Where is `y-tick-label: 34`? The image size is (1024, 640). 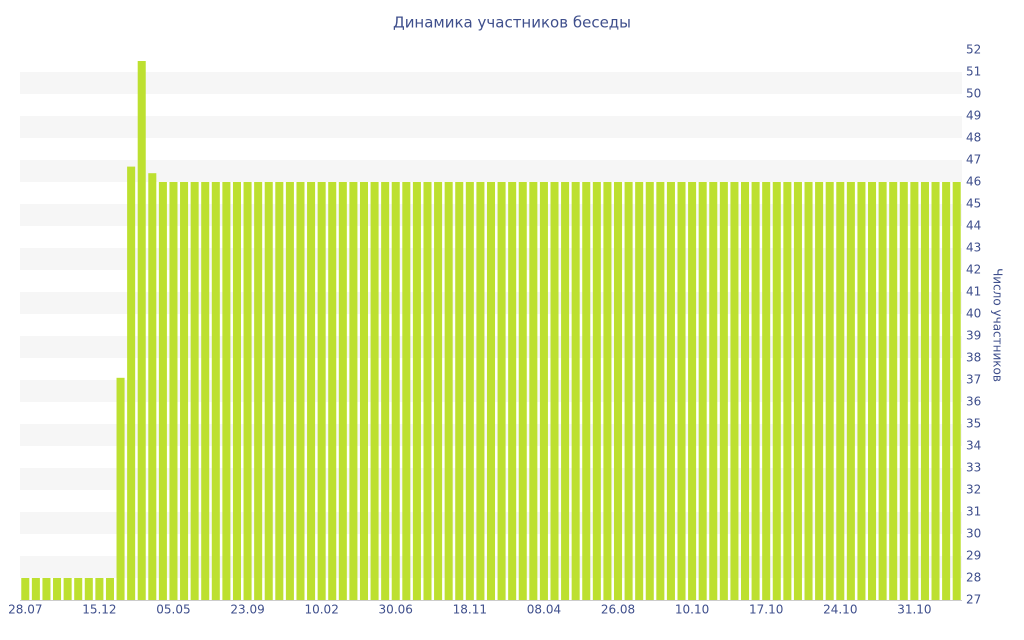 y-tick-label: 34 is located at coordinates (973, 446).